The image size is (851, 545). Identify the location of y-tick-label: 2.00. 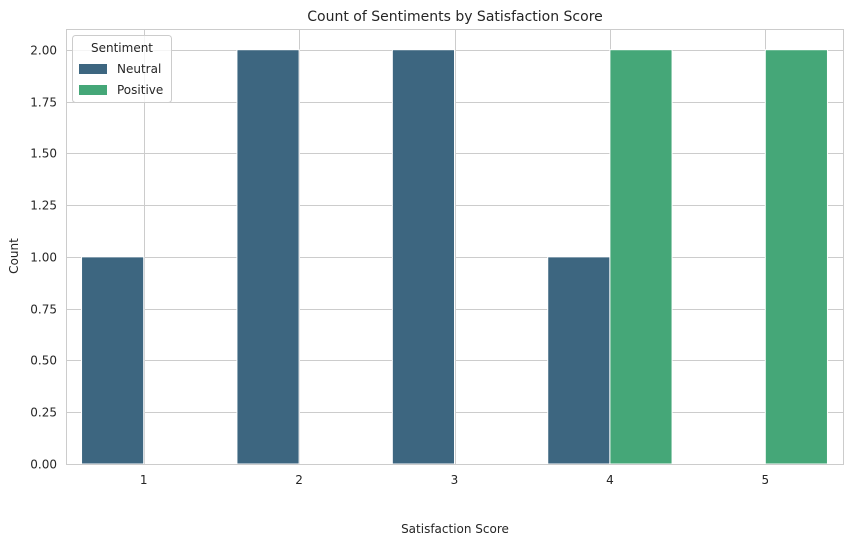
(43, 51).